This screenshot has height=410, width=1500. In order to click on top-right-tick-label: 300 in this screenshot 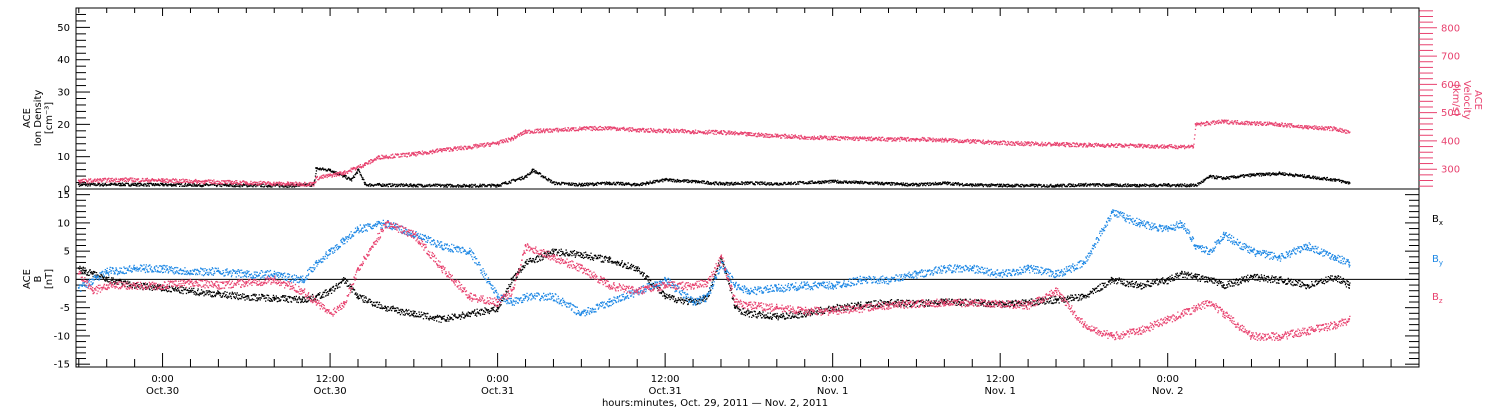, I will do `click(1450, 170)`.